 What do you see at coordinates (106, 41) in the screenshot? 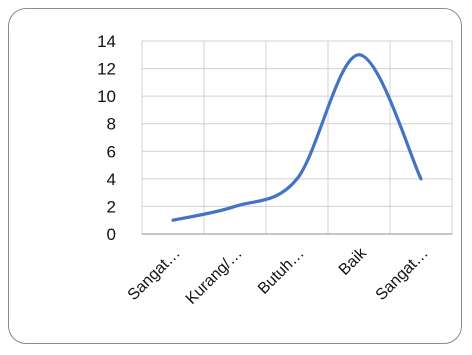
I see `y-tick-label: 14` at bounding box center [106, 41].